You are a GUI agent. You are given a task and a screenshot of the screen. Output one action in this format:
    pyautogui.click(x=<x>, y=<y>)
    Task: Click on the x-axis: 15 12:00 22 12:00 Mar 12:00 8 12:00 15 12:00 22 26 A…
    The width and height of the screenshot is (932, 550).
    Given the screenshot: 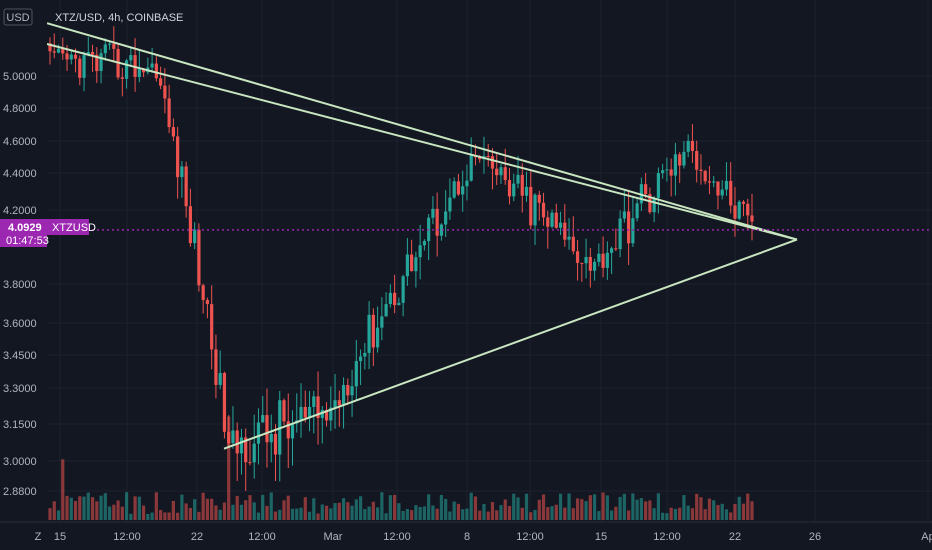 What is the action you would take?
    pyautogui.click(x=466, y=535)
    